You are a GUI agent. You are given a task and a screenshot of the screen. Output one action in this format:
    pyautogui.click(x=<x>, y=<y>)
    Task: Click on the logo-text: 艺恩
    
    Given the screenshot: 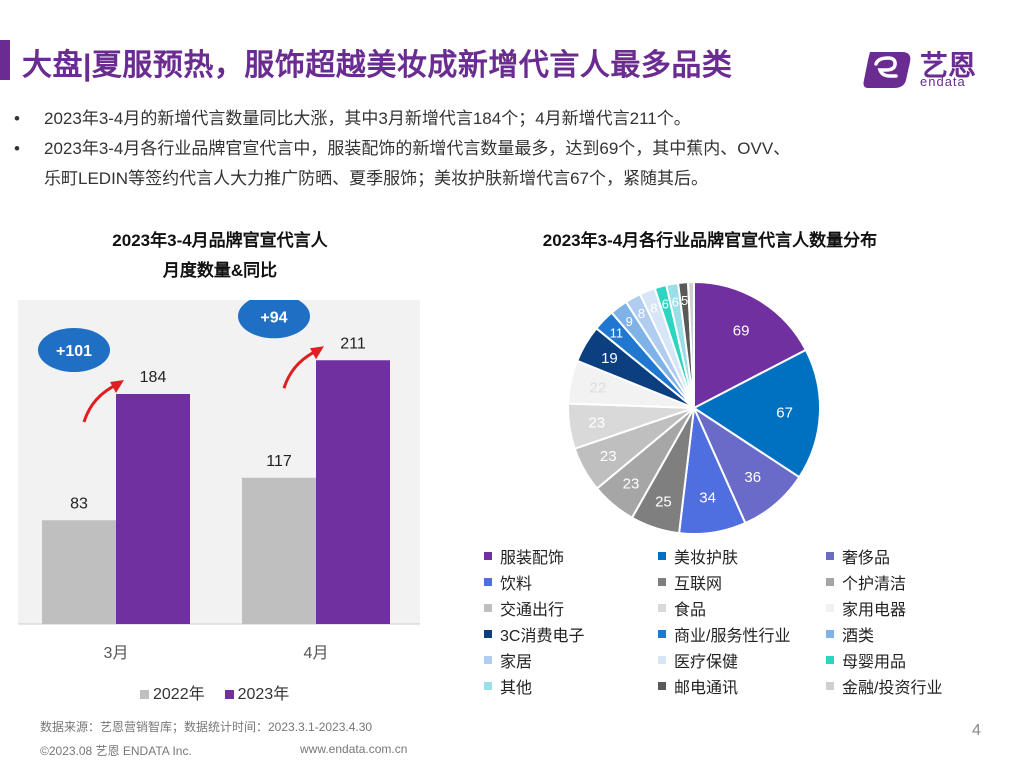 What is the action you would take?
    pyautogui.click(x=948, y=65)
    